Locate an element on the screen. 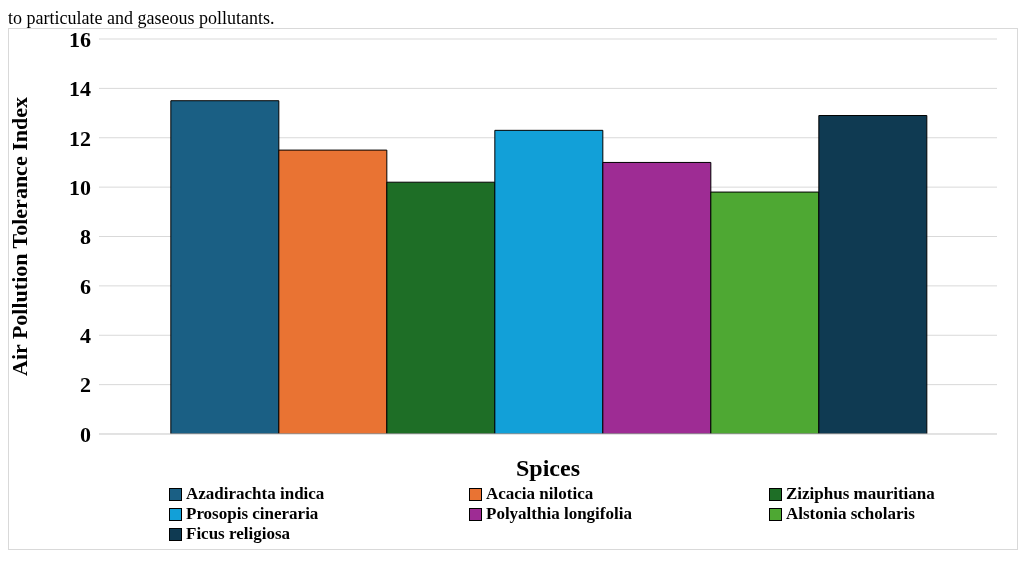 The height and width of the screenshot is (584, 1029). y-tick-label: 14 is located at coordinates (80, 89).